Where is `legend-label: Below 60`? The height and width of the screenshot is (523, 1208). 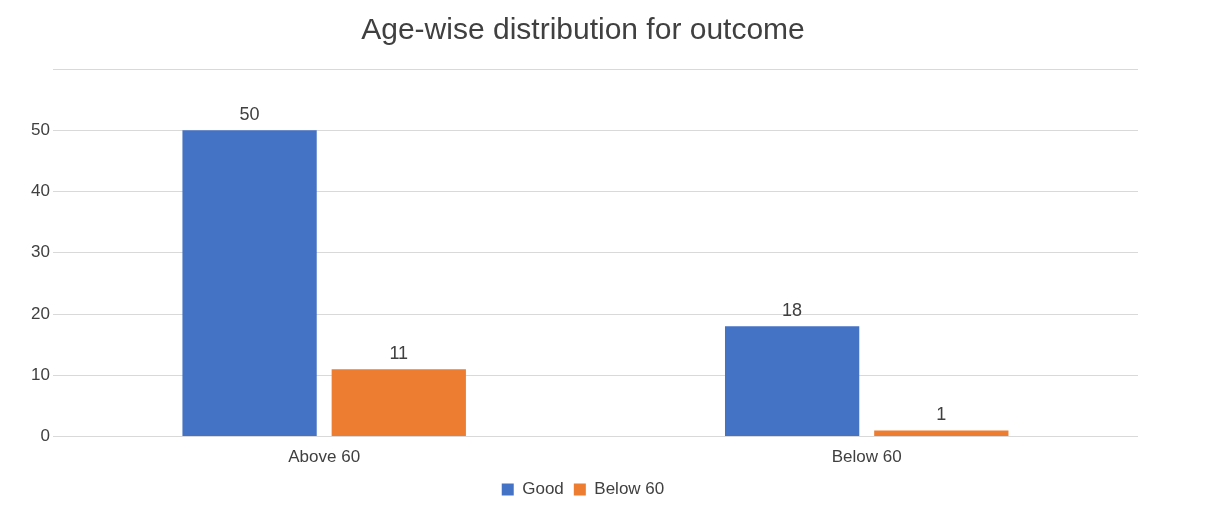 legend-label: Below 60 is located at coordinates (629, 489).